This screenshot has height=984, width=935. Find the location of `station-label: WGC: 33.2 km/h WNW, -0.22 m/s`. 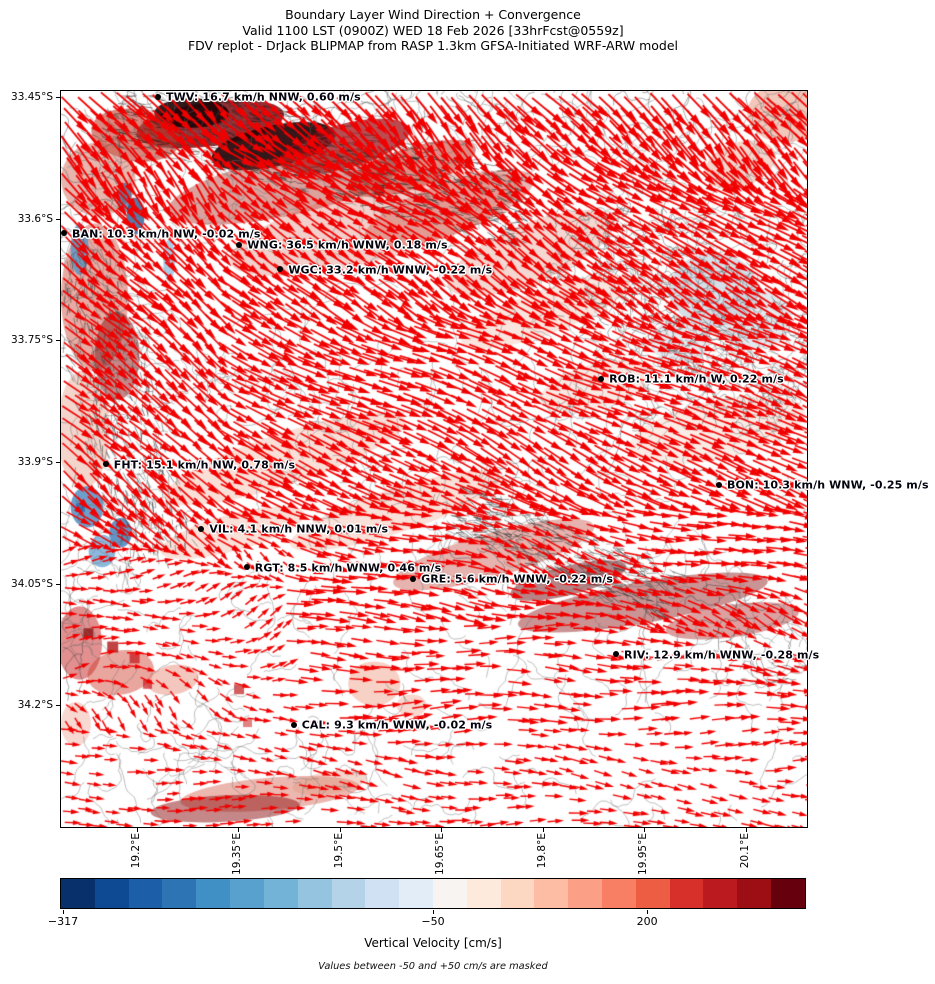

station-label: WGC: 33.2 km/h WNW, -0.22 m/s is located at coordinates (390, 270).